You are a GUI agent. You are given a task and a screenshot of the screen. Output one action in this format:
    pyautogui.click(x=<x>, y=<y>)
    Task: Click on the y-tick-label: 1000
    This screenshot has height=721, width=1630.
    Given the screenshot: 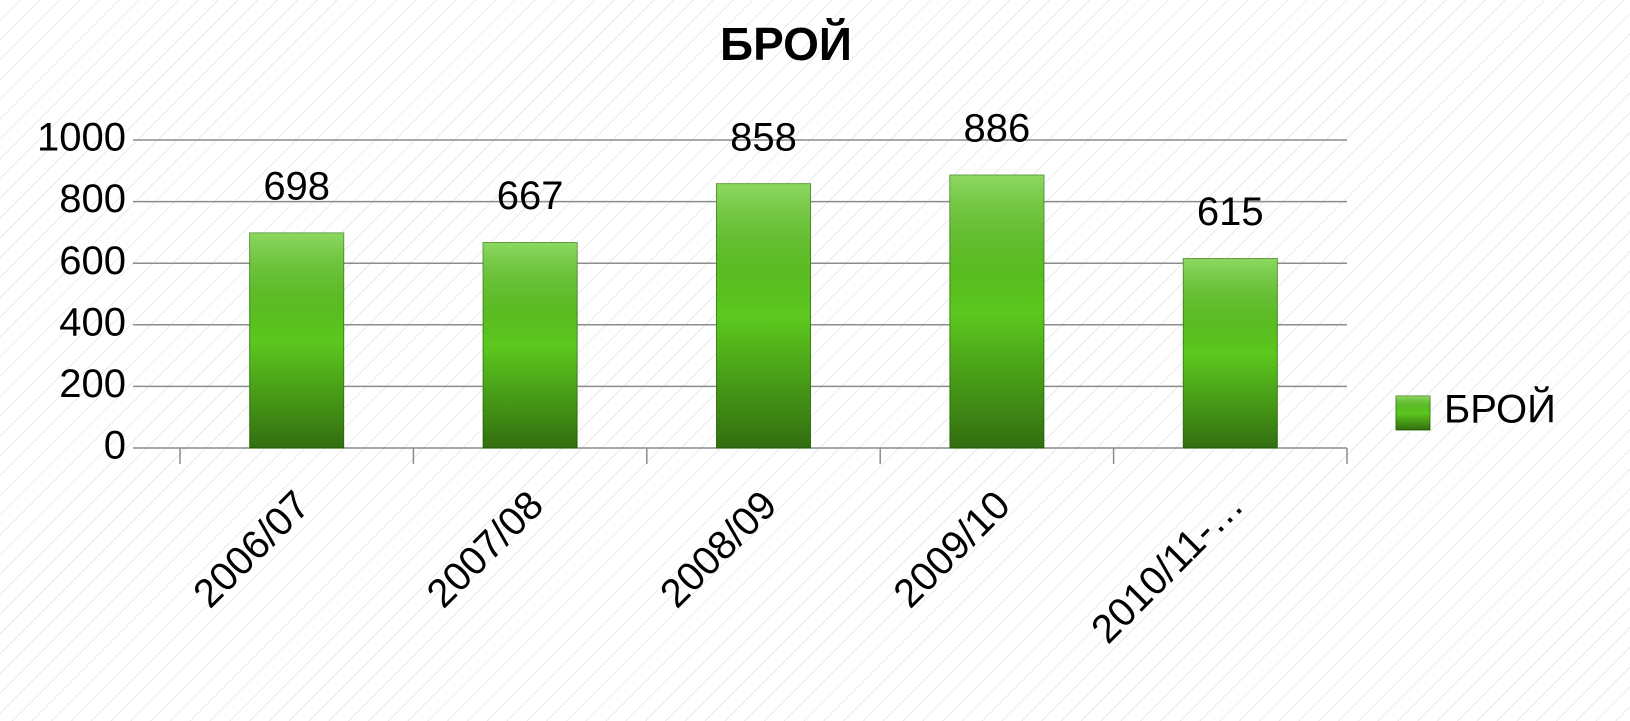 What is the action you would take?
    pyautogui.click(x=81, y=138)
    